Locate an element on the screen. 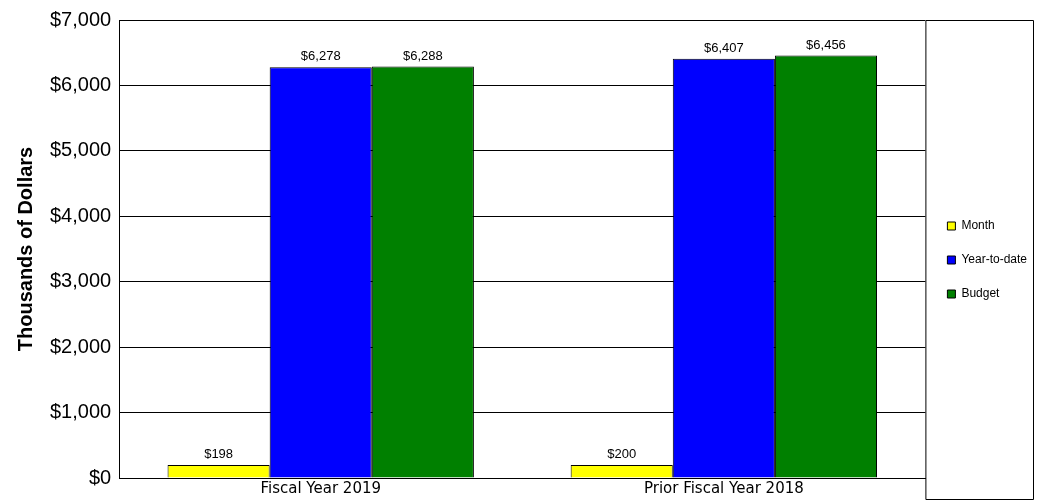  data-label: $6,456 is located at coordinates (826, 44).